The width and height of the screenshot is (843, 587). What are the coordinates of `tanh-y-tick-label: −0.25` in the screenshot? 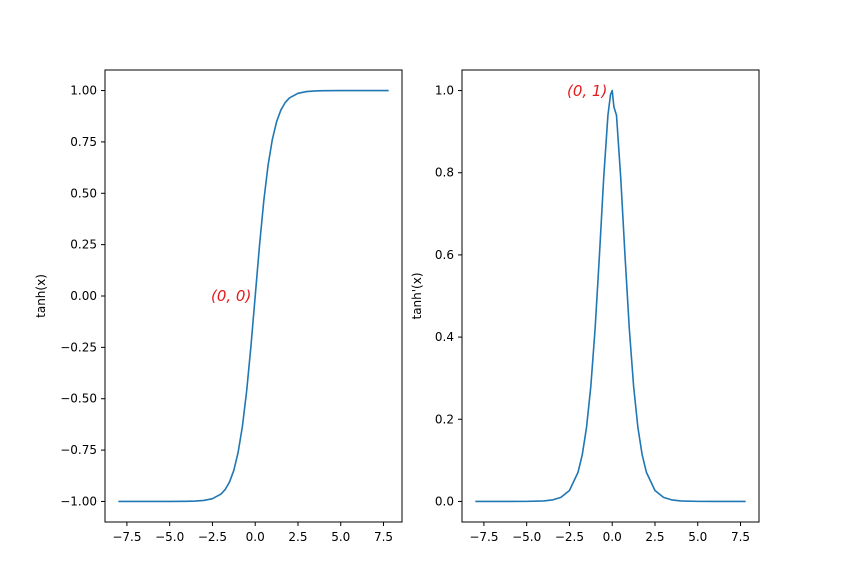 It's located at (78, 347).